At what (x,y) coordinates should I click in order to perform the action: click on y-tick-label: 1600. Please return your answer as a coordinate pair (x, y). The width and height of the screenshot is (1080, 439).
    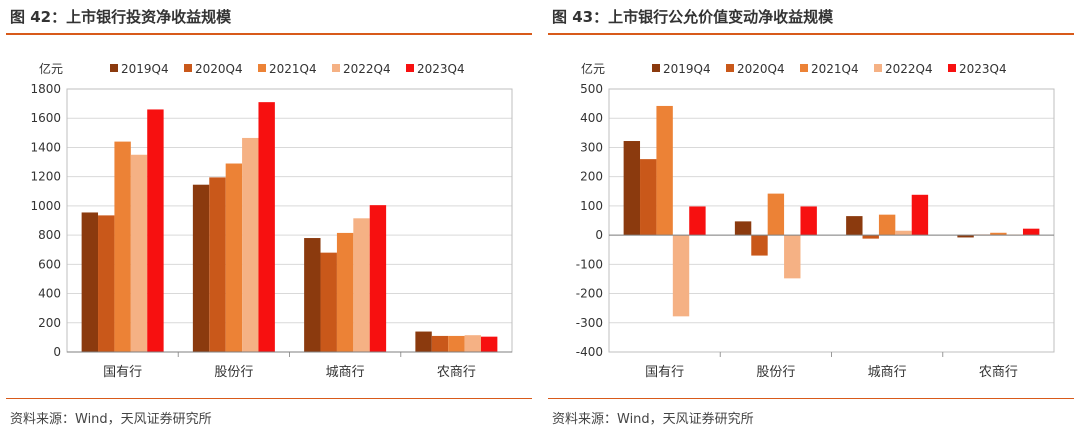
    Looking at the image, I should click on (45, 118).